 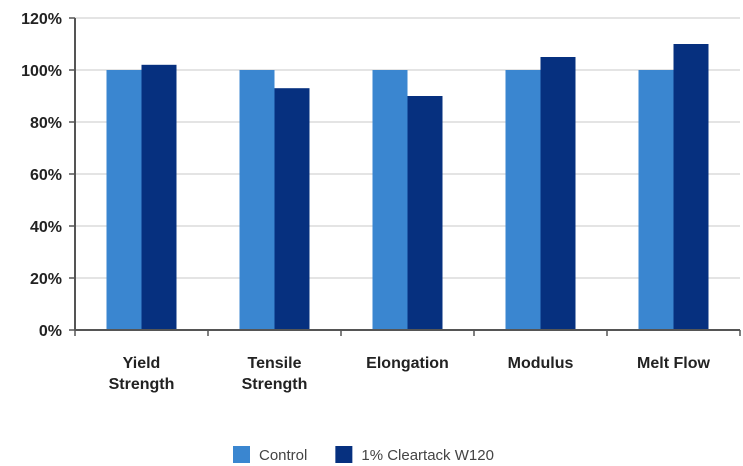 What do you see at coordinates (46, 175) in the screenshot?
I see `y-tick-label: 60%` at bounding box center [46, 175].